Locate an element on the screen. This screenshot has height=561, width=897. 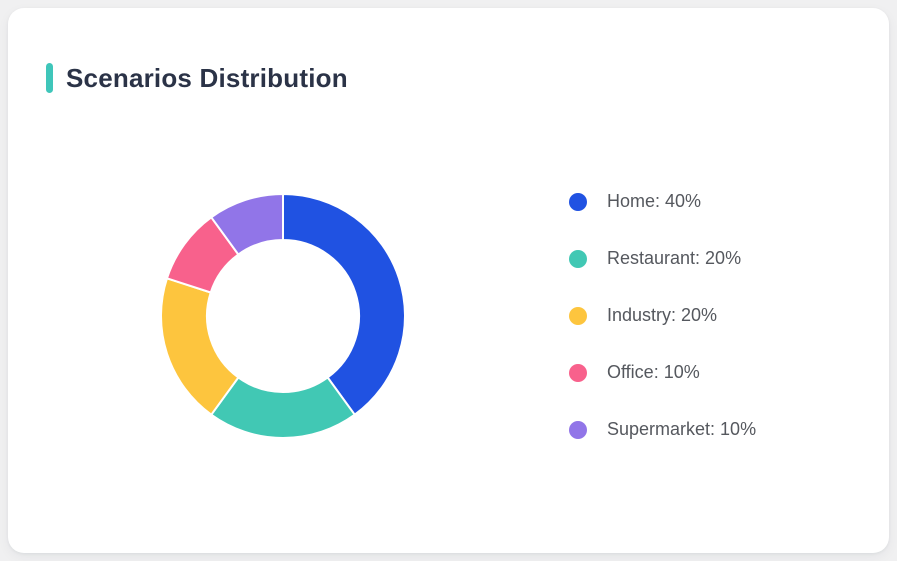
legend-item-home: Home: 40% is located at coordinates (662, 201).